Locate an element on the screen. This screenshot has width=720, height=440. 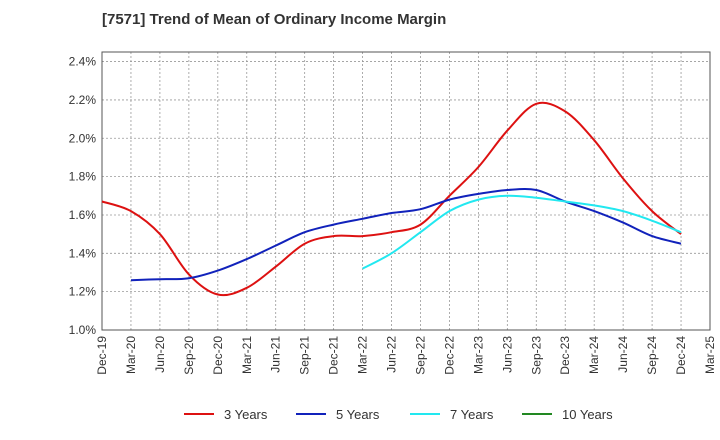
x-tick-label: Sep-24 is located at coordinates (652, 355).